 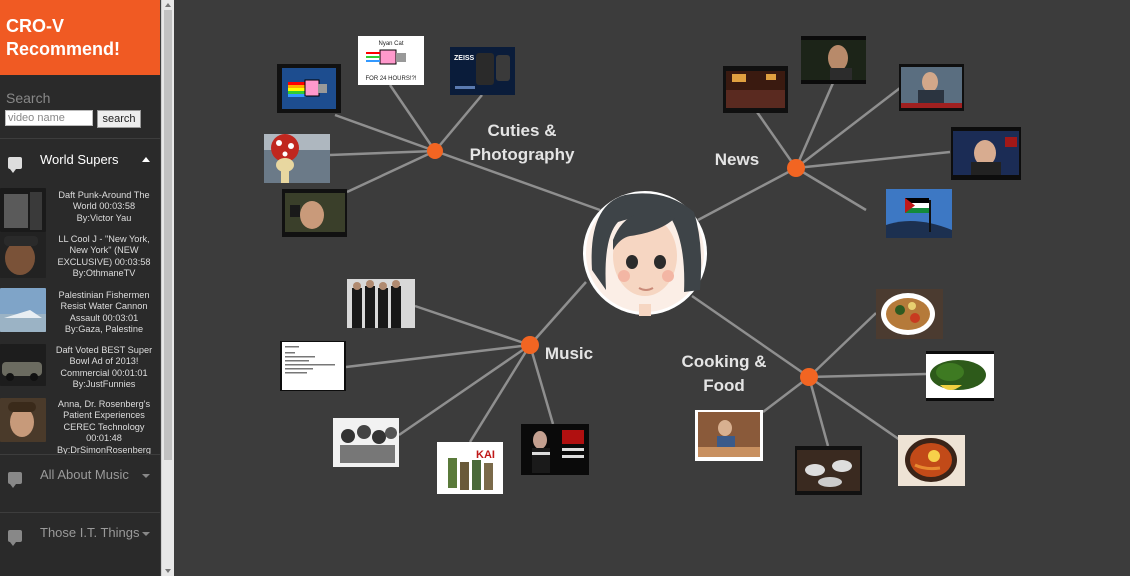 What do you see at coordinates (755, 89) in the screenshot?
I see `thumbnail-crowd-night` at bounding box center [755, 89].